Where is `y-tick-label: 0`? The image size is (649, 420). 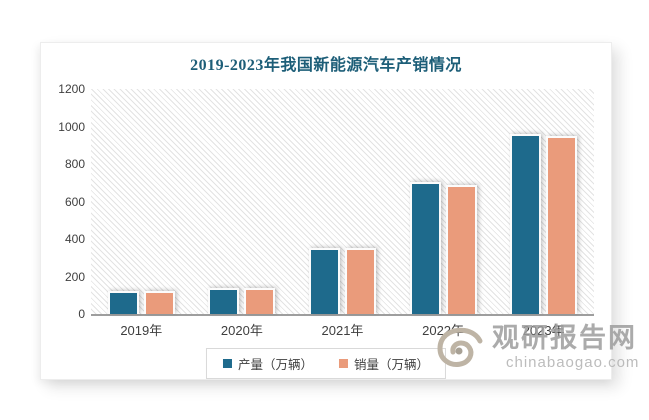 y-tick-label: 0 is located at coordinates (81, 314).